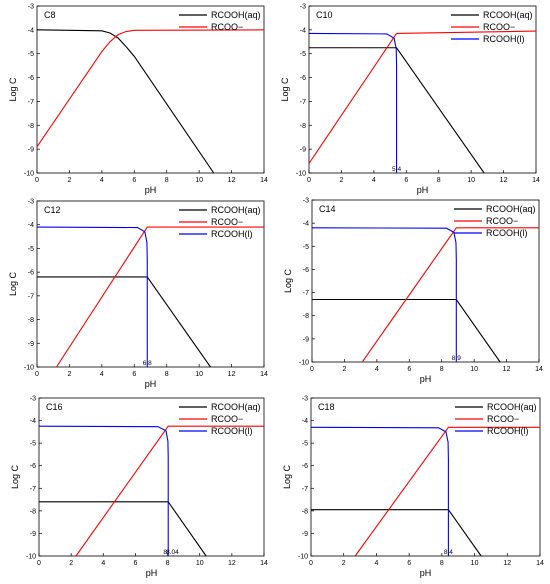 This screenshot has height=584, width=550. I want to click on x-annotation: 5.4, so click(396, 169).